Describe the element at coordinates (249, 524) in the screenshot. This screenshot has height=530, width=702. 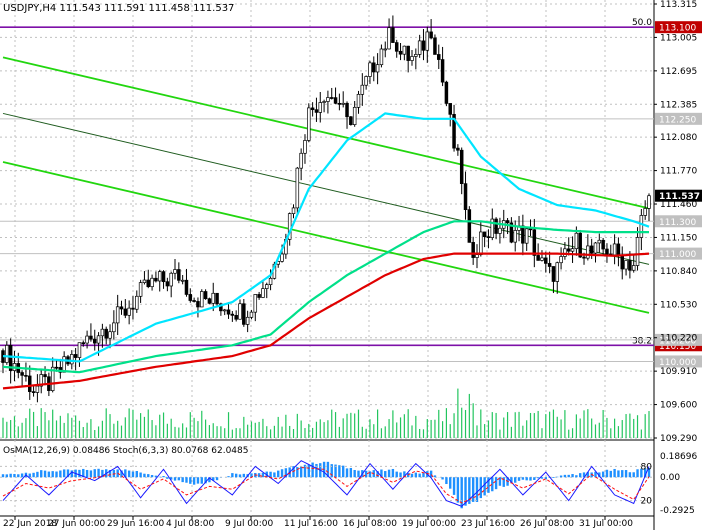
I see `time-tick-label: 9 Jul 00:00` at that location.